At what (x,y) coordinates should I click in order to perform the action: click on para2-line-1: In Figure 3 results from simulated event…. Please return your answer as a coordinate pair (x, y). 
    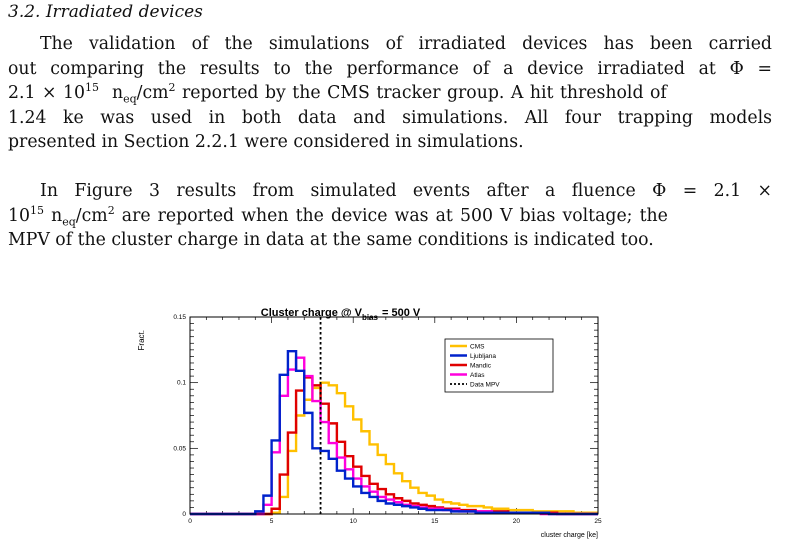
    Looking at the image, I should click on (406, 191).